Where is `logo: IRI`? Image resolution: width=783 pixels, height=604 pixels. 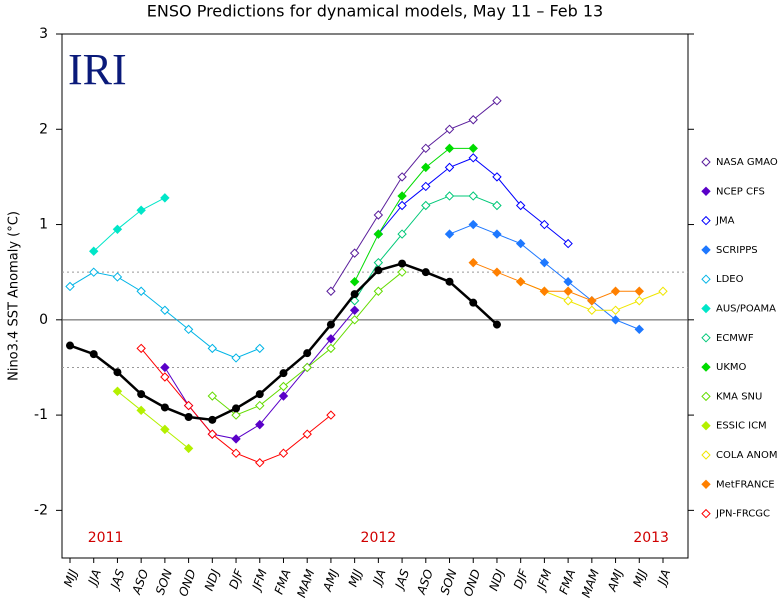 logo: IRI is located at coordinates (97, 69).